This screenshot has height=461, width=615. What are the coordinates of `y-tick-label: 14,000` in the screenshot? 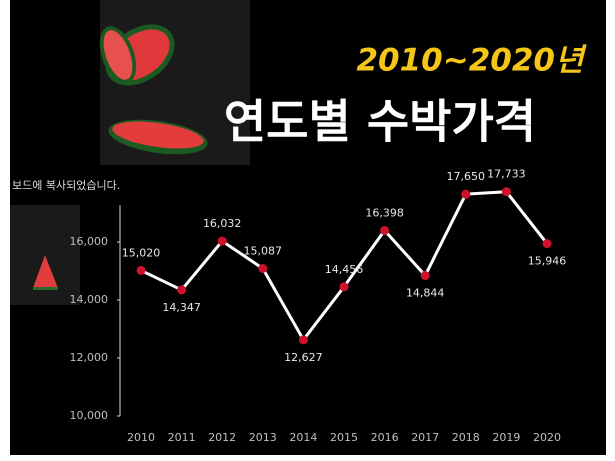 It's located at (89, 299).